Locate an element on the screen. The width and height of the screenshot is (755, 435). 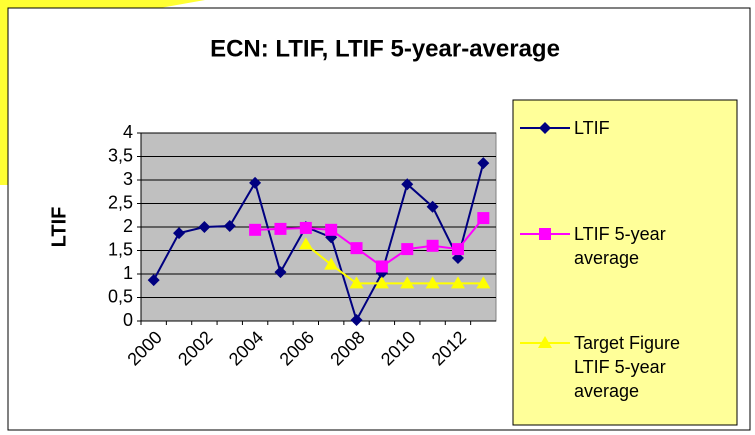
y-axis-label: LTIF is located at coordinates (59, 227).